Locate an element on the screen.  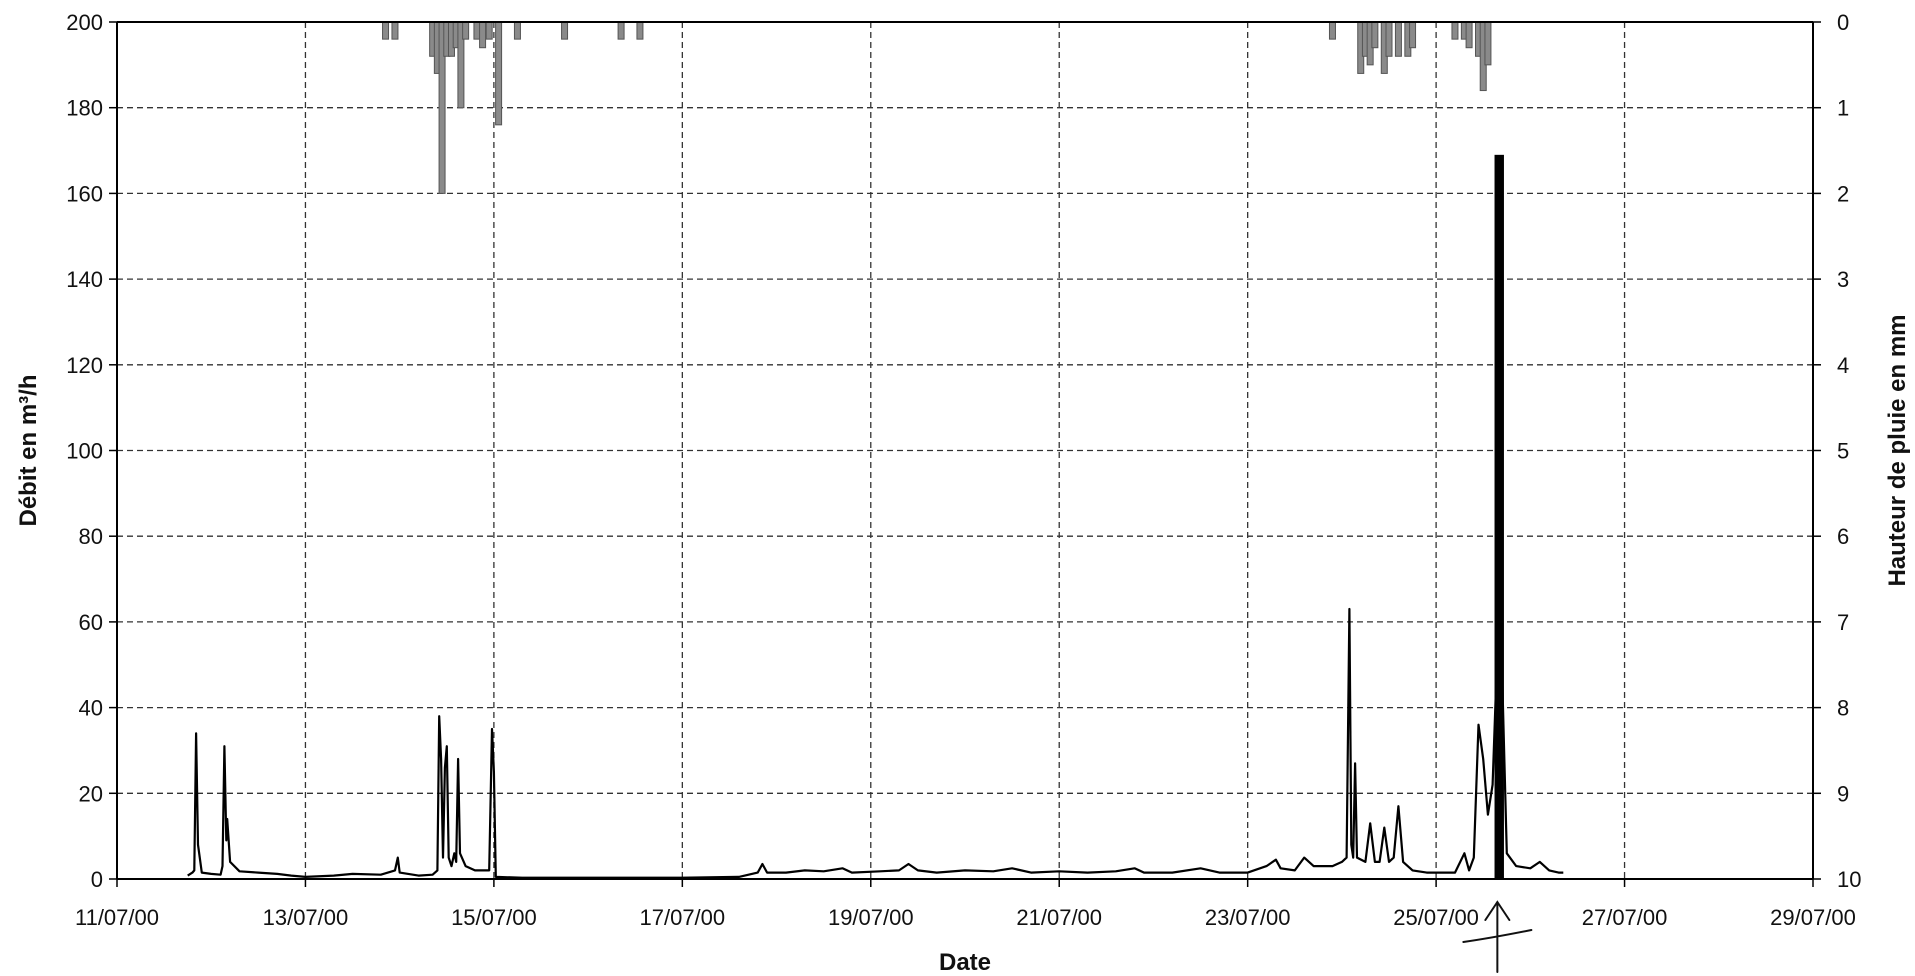
x-axis-title: Date is located at coordinates (965, 962).